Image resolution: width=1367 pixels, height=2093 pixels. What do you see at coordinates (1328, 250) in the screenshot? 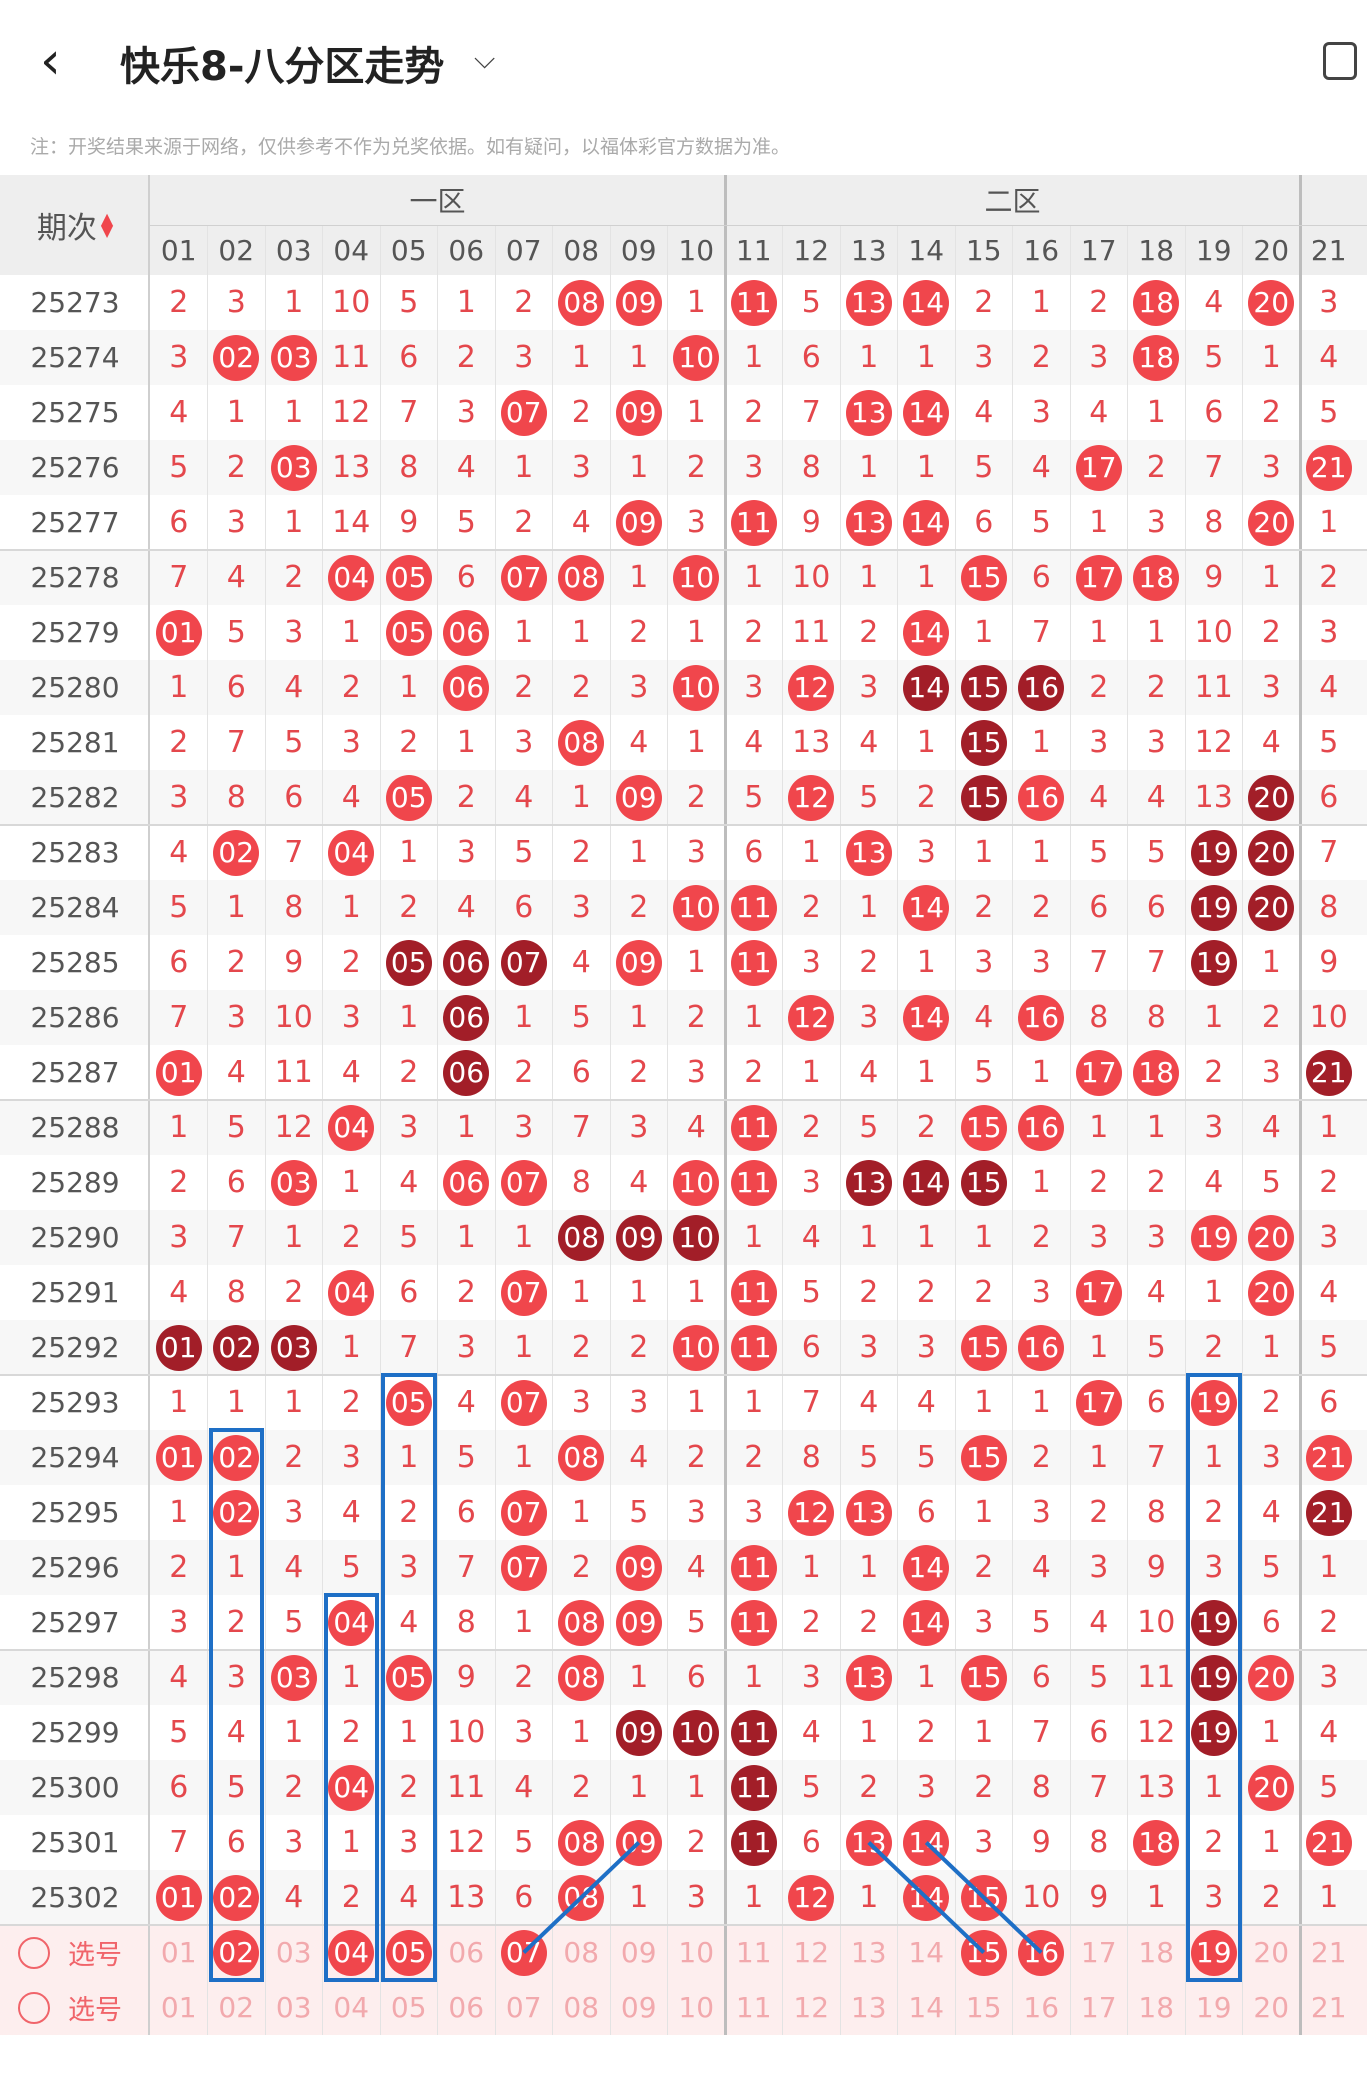
I see `column-header: 21` at bounding box center [1328, 250].